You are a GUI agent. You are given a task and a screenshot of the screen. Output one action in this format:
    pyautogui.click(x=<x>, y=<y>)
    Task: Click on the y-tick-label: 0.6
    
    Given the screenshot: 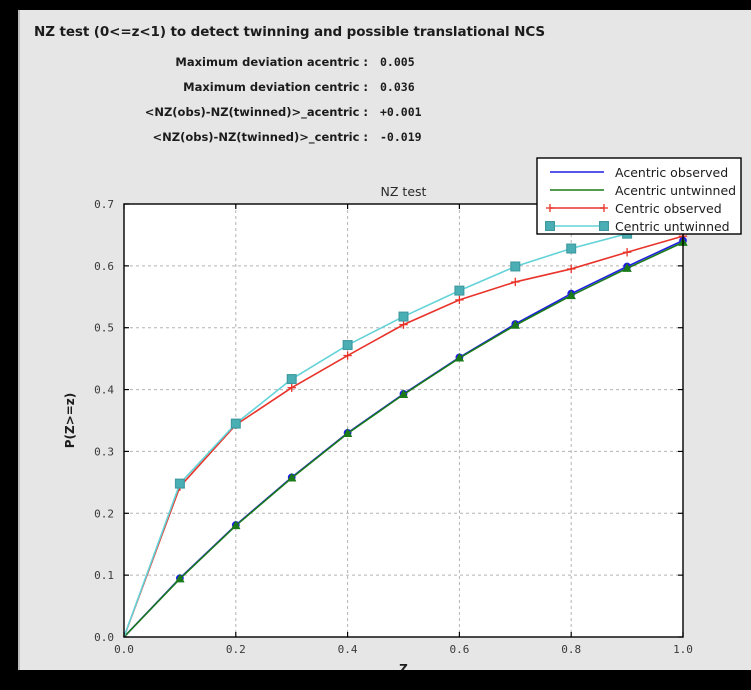 What is the action you would take?
    pyautogui.click(x=104, y=266)
    